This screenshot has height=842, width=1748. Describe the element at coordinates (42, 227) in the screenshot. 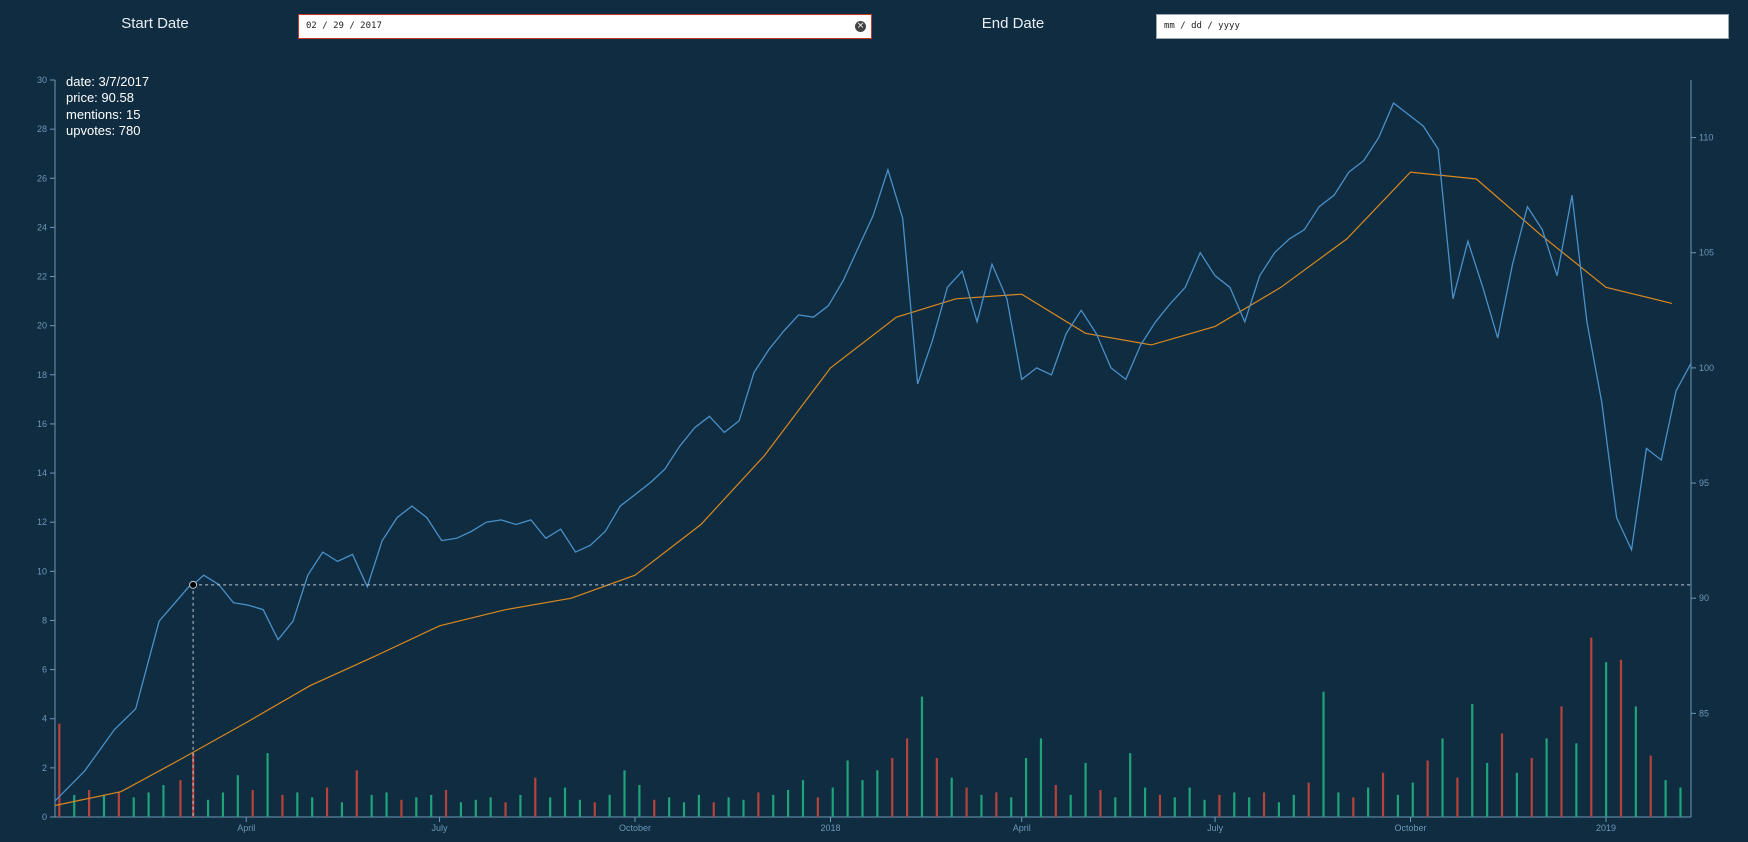

I see `left-axis-tick-label: 24` at that location.